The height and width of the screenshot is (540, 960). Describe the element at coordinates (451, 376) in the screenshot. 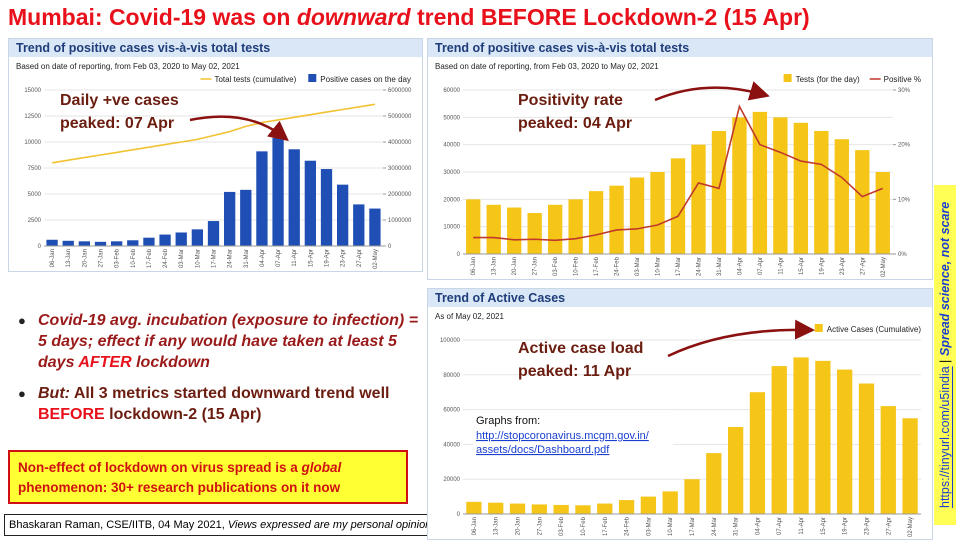

I see `y-tick-label: 80000` at that location.